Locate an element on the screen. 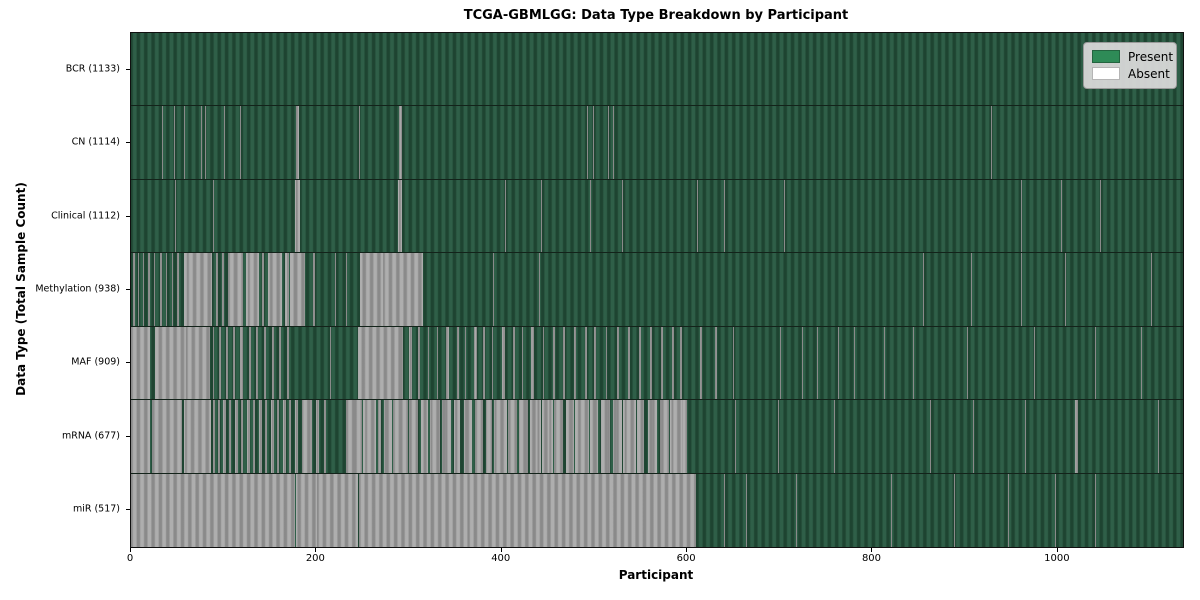  y-tick-label-Methylation: Methylation (938) is located at coordinates (77, 289).